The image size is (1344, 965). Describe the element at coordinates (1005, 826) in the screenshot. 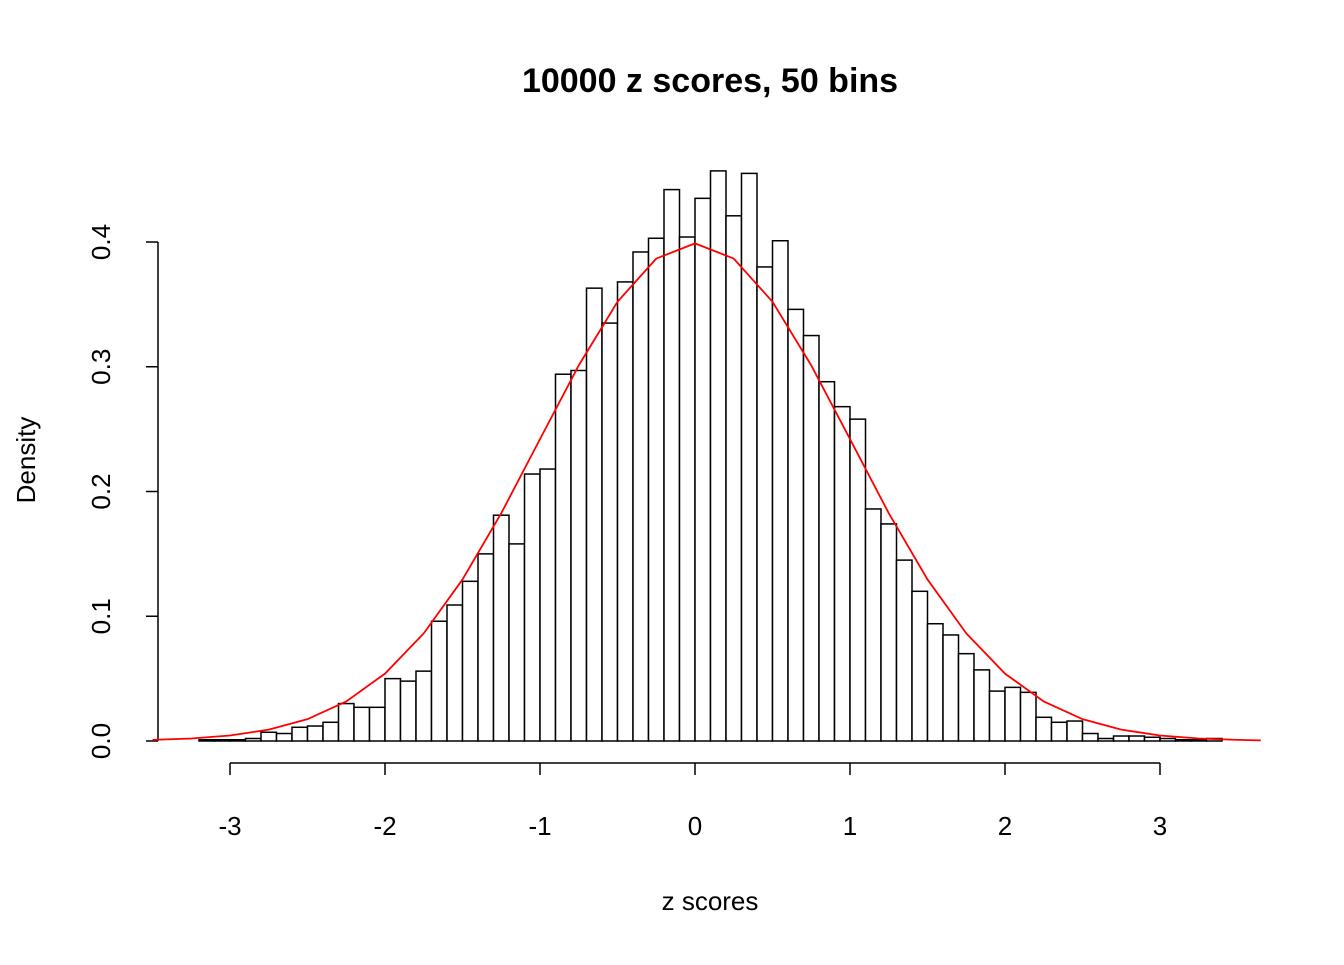

I see `x-tick-label: 2` at that location.